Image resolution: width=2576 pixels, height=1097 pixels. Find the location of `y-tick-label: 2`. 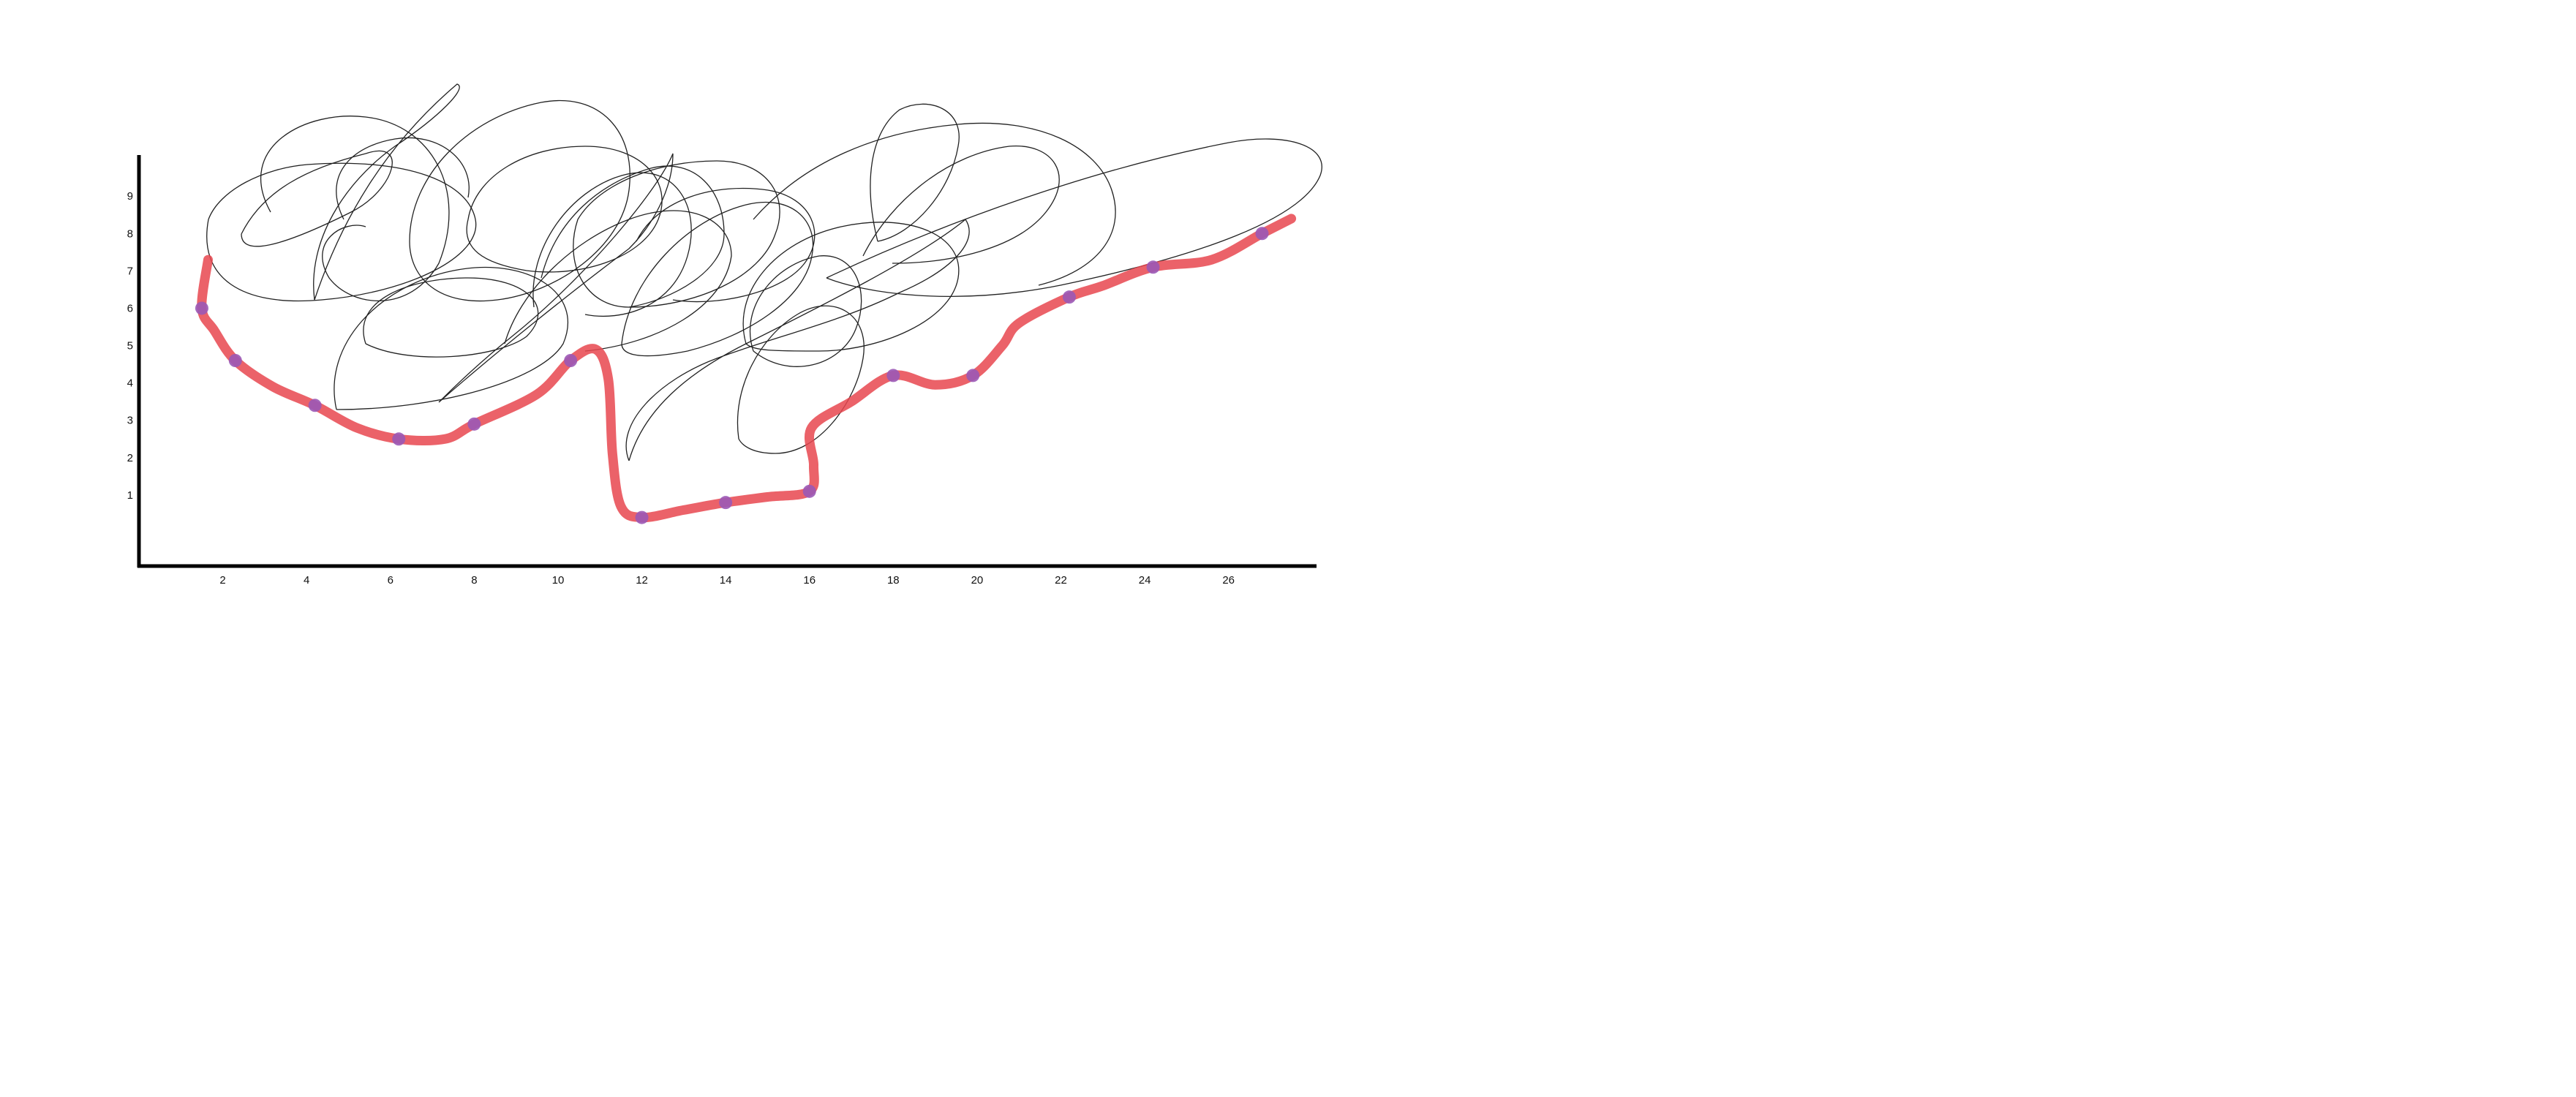

y-tick-label: 2 is located at coordinates (130, 458).